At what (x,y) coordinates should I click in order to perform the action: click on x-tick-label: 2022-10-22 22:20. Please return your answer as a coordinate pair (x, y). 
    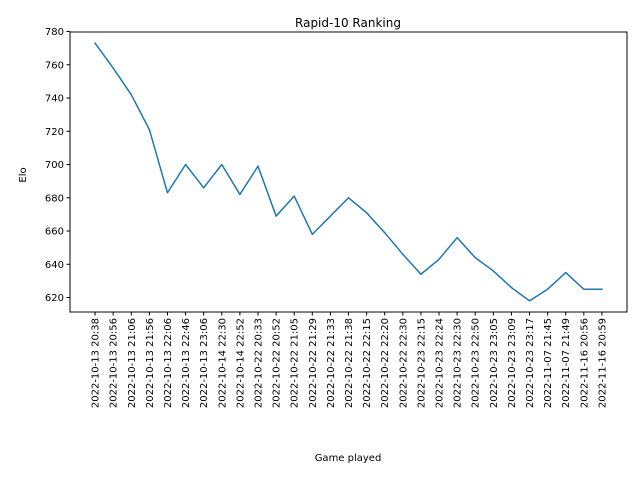
    Looking at the image, I should click on (385, 363).